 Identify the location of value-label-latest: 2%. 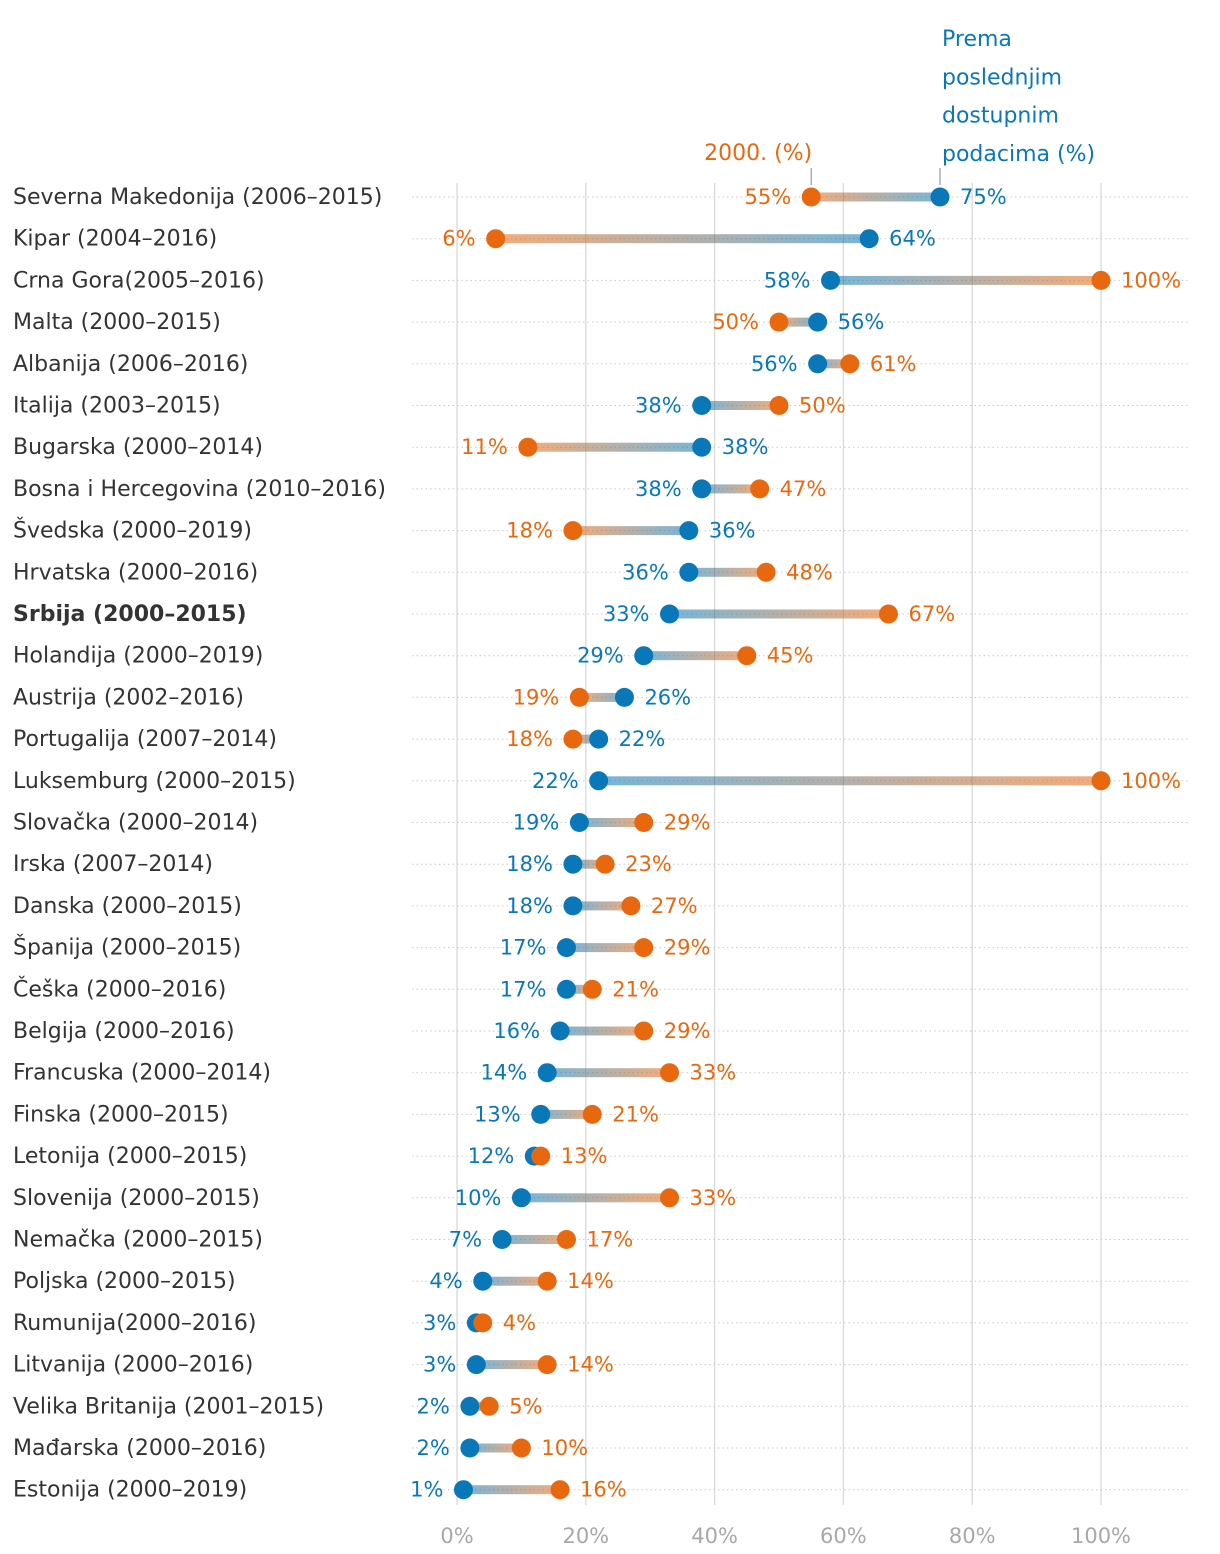
(433, 1448).